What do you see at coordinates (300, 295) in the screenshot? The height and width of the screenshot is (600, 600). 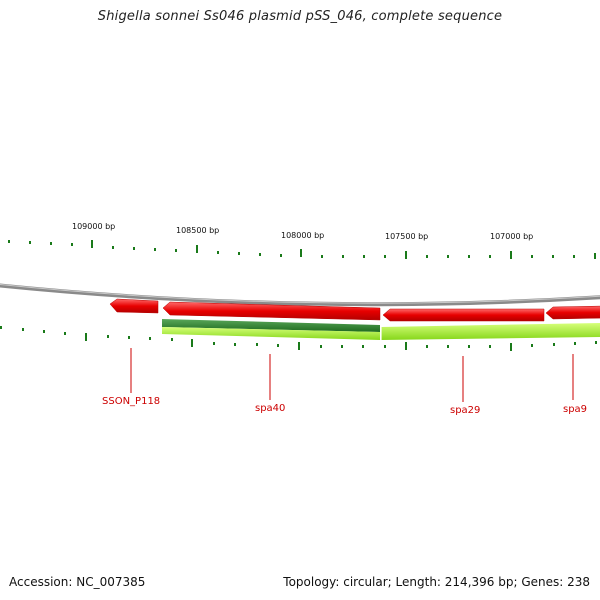 I see `plasmid-backbone` at bounding box center [300, 295].